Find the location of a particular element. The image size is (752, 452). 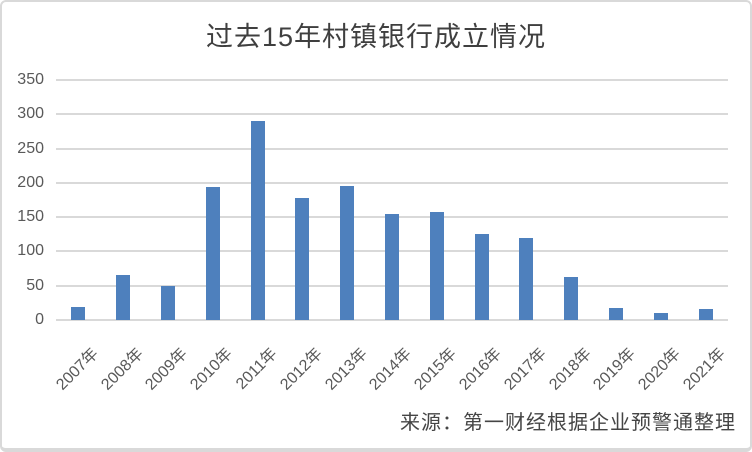

x-tick-label: 2009年 is located at coordinates (167, 369).